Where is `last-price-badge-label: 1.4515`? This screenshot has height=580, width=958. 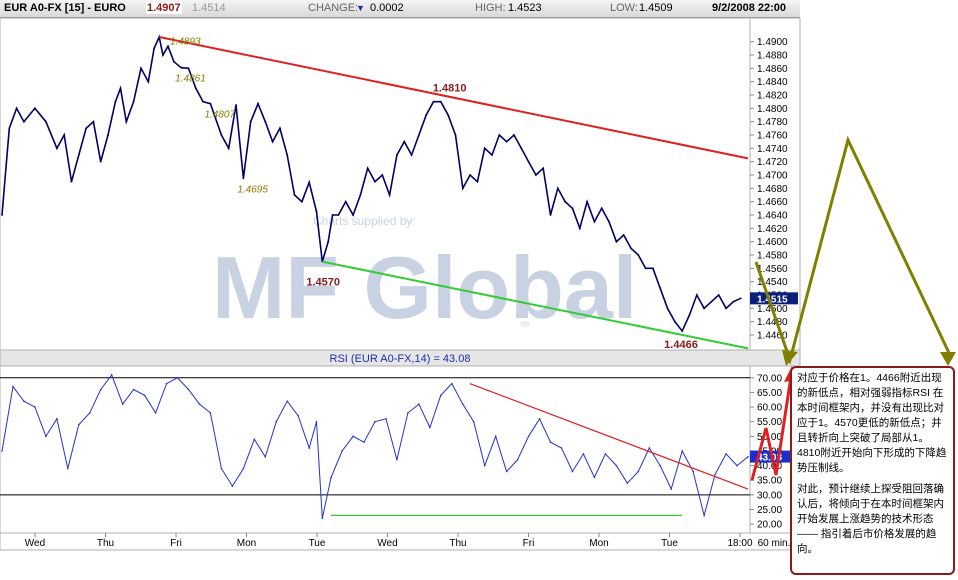
last-price-badge-label: 1.4515 is located at coordinates (772, 299).